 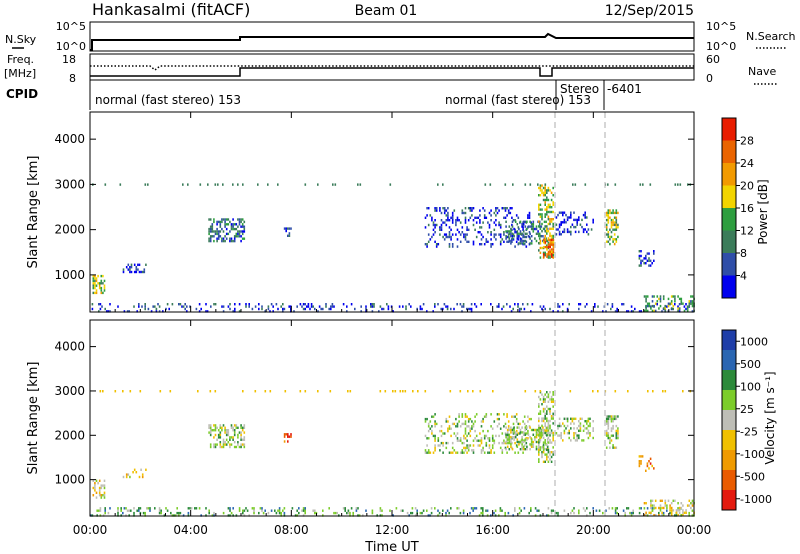 What do you see at coordinates (709, 78) in the screenshot?
I see `nave-tick-bottom: 0` at bounding box center [709, 78].